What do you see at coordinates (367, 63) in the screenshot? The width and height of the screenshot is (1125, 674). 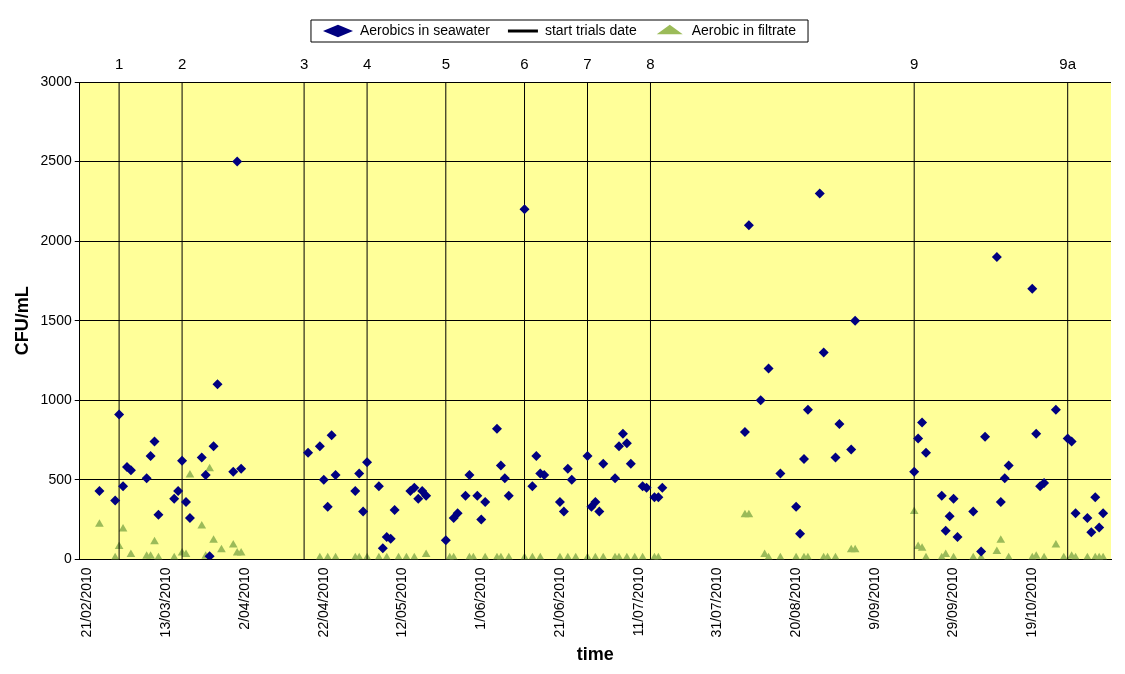 I see `annotation: 4` at bounding box center [367, 63].